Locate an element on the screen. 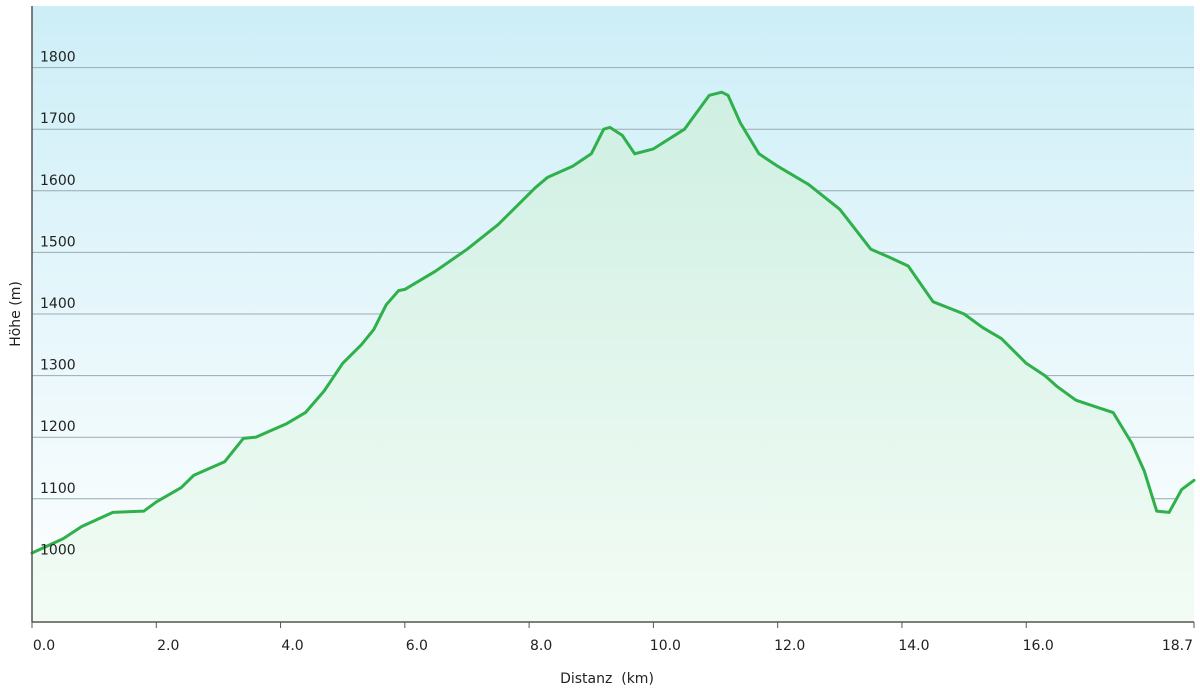 The image size is (1200, 694). y-tick-labels: 1000 1100 1200 1300 1400 1500 1600 1700 1800 is located at coordinates (58, 304).